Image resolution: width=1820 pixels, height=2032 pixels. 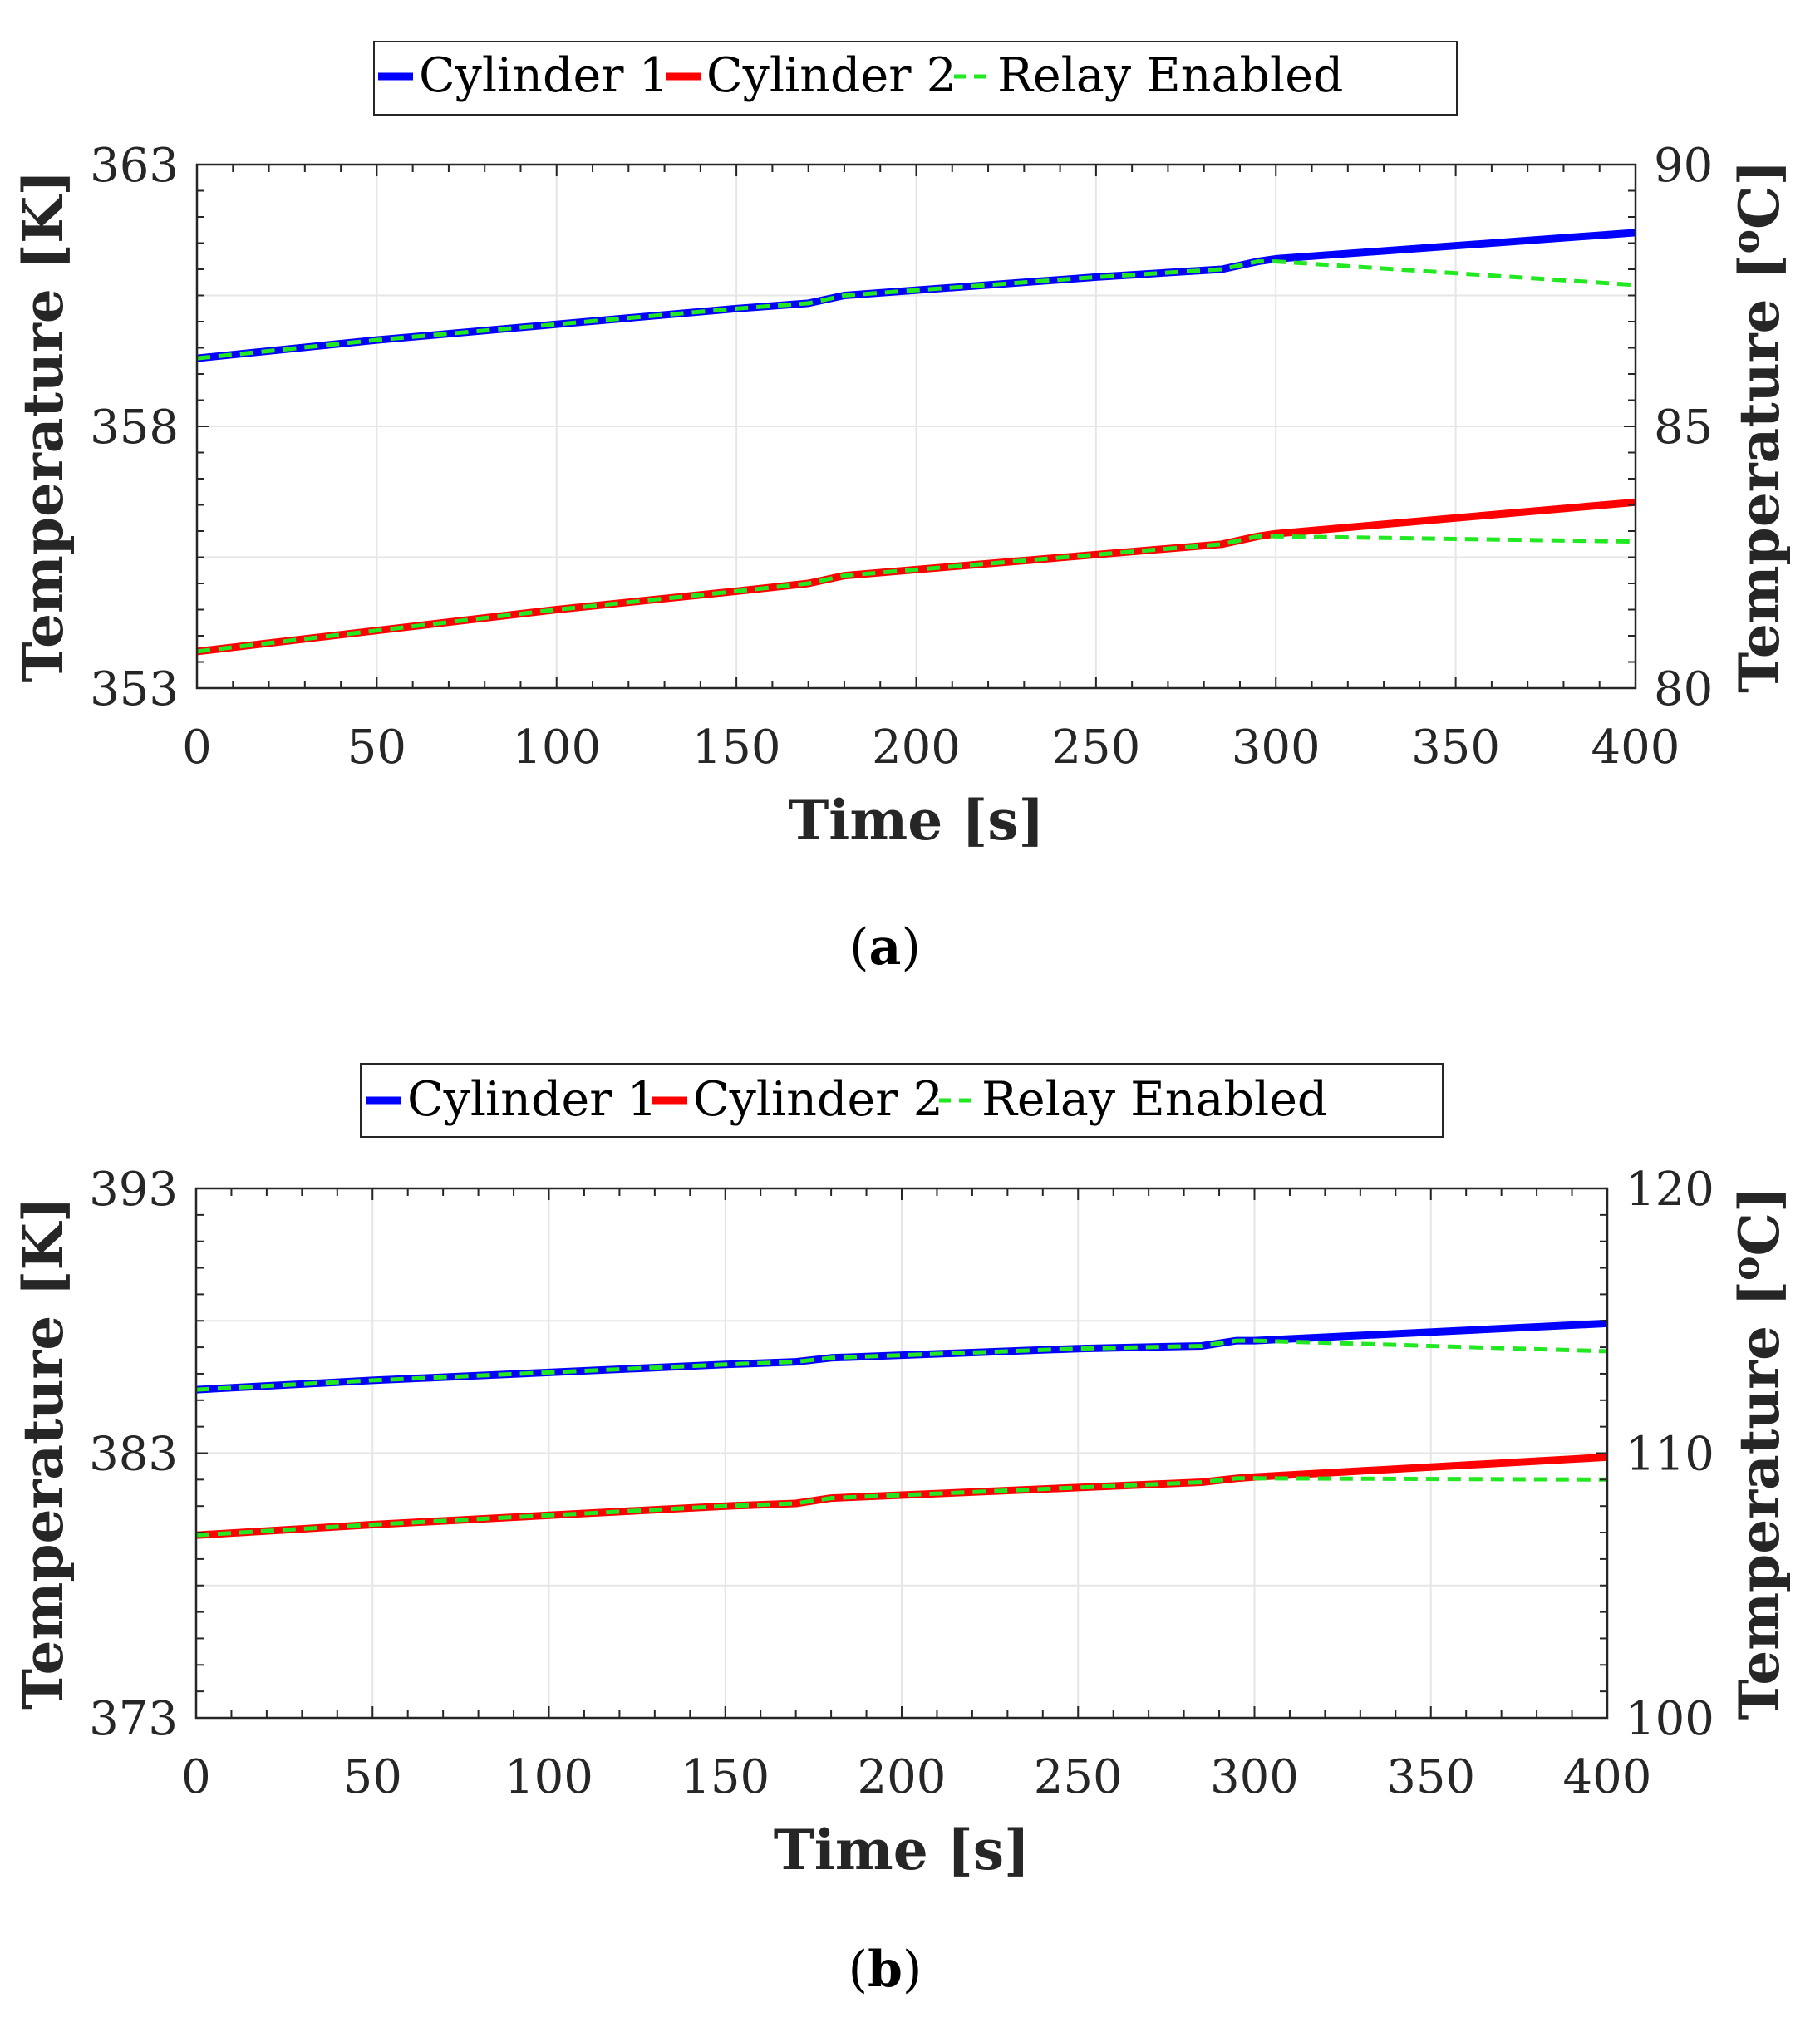 I want to click on y-tick-label-left: 363, so click(x=134, y=166).